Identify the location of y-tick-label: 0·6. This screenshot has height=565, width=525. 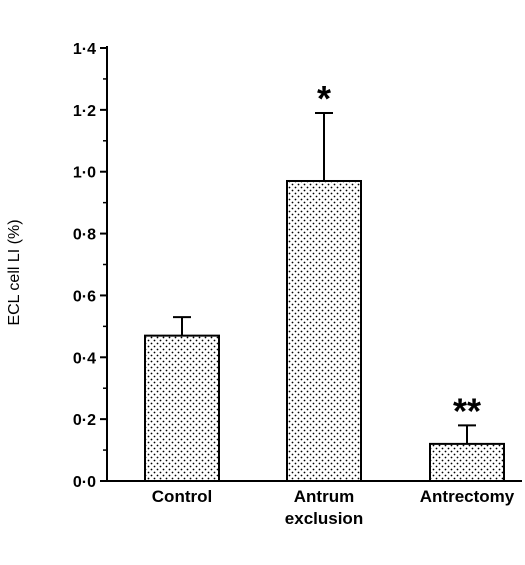
(84, 296).